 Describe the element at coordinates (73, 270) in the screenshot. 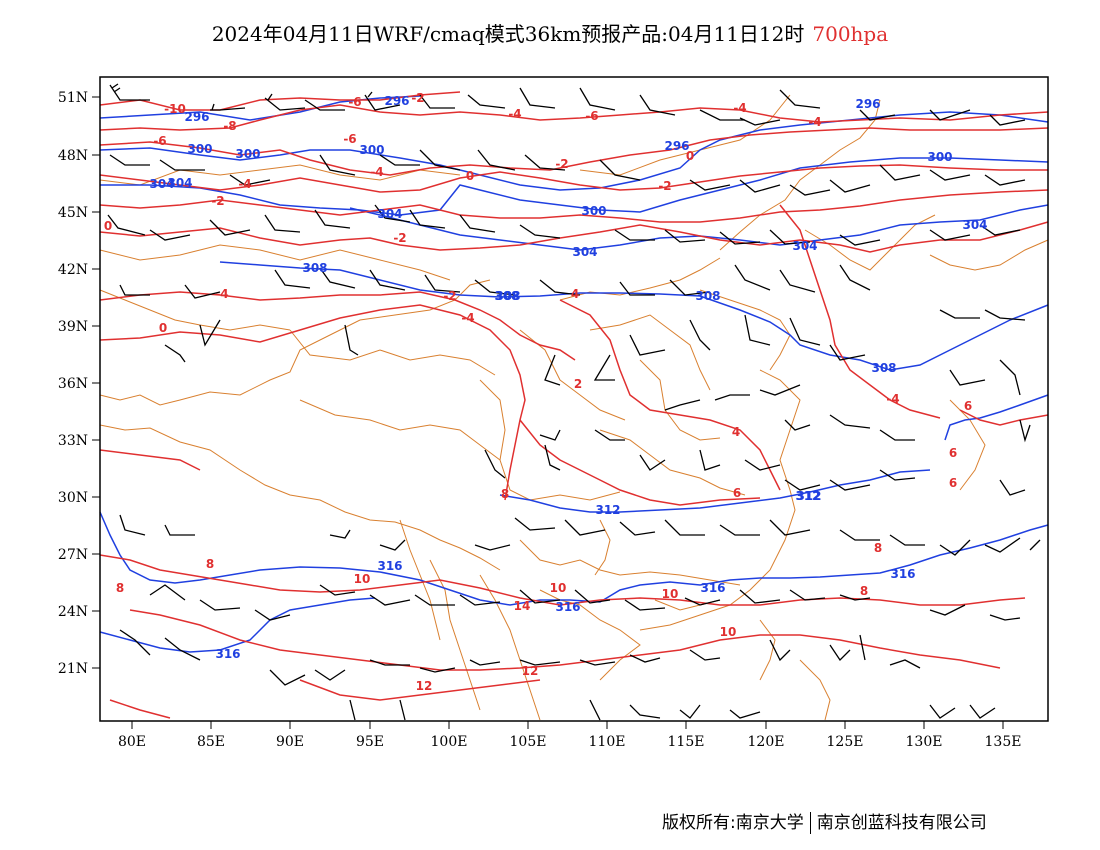

I see `lat-tick-label: 42N` at that location.